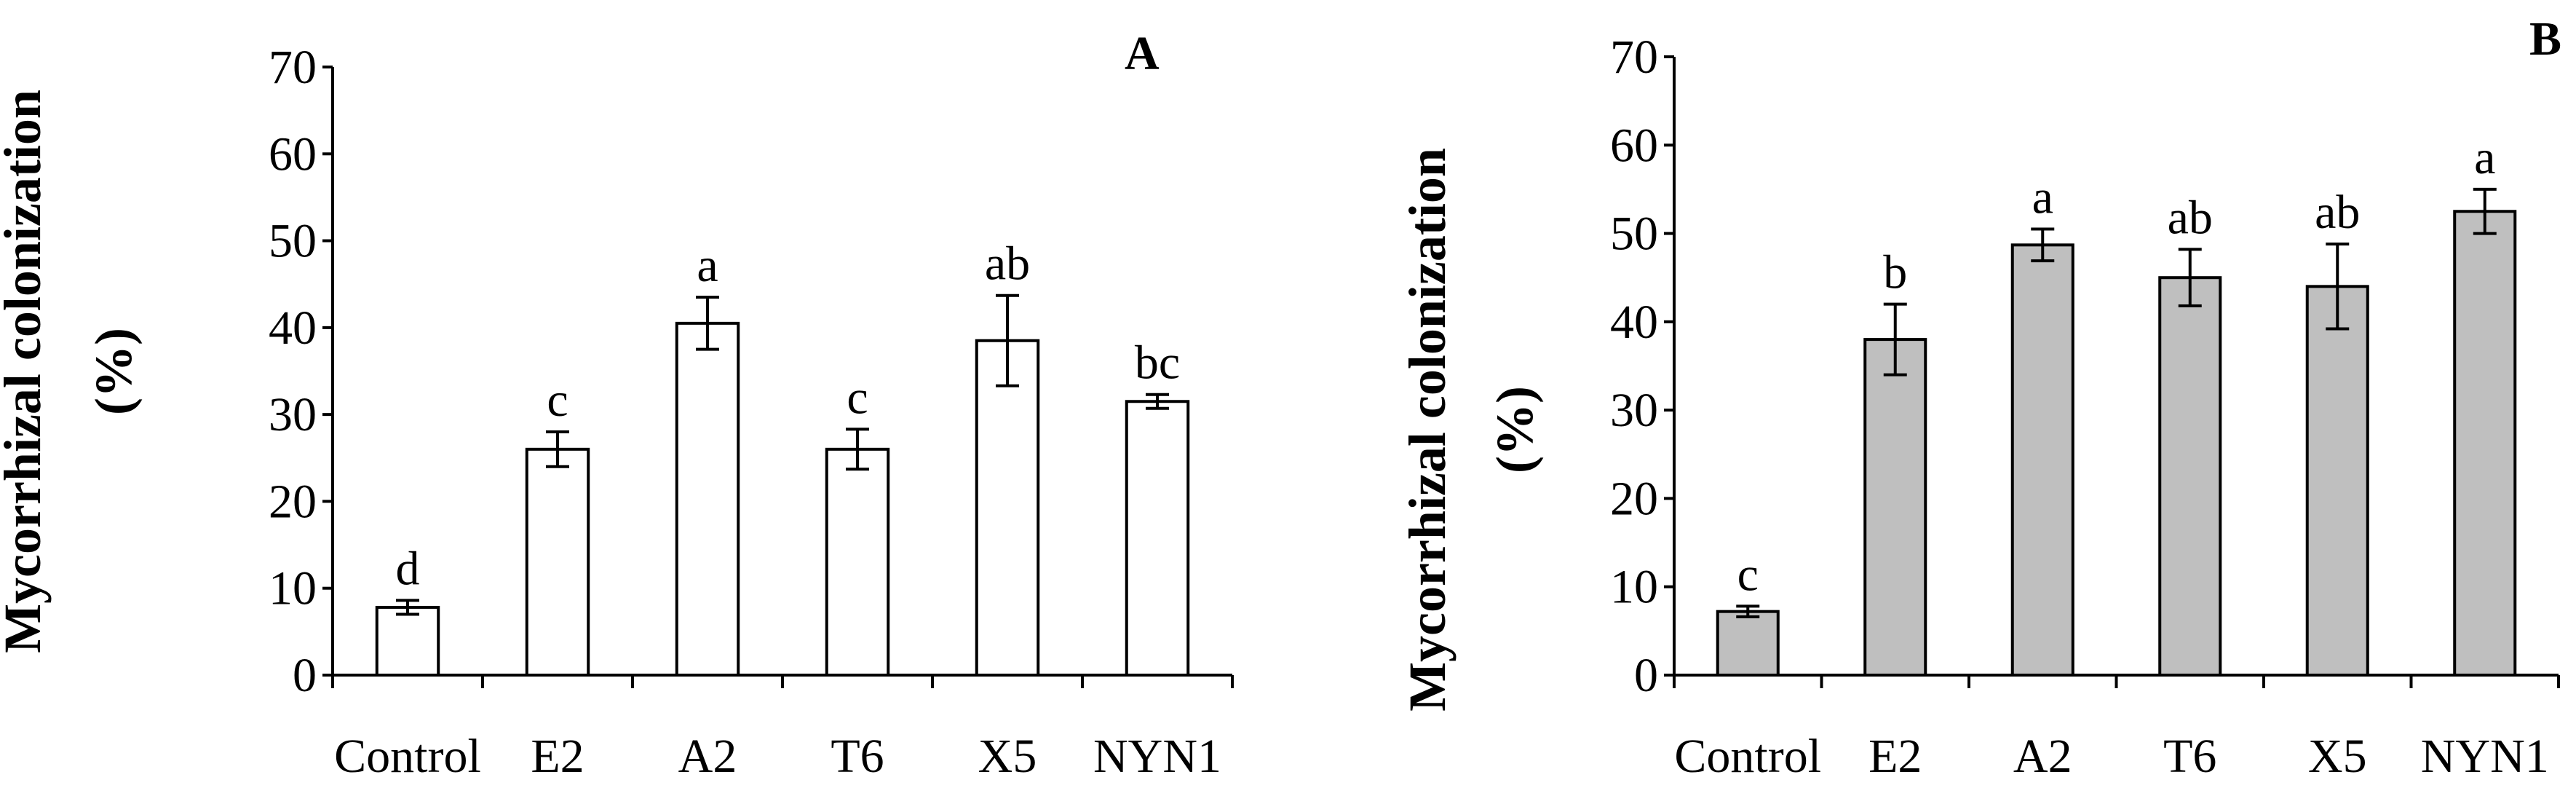  I want to click on panel-b-y-tick-label: 40, so click(1634, 322).